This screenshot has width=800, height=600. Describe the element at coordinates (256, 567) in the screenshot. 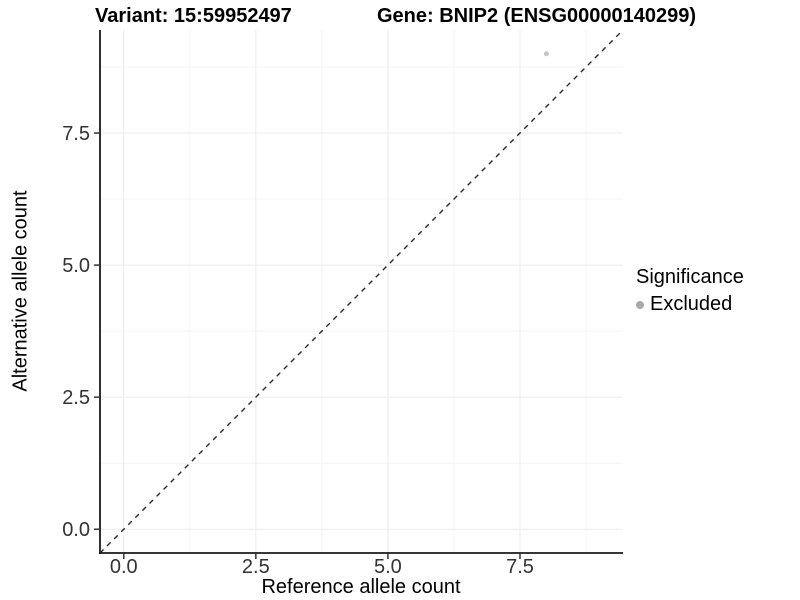

I see `x-tick-label: 2.5` at that location.